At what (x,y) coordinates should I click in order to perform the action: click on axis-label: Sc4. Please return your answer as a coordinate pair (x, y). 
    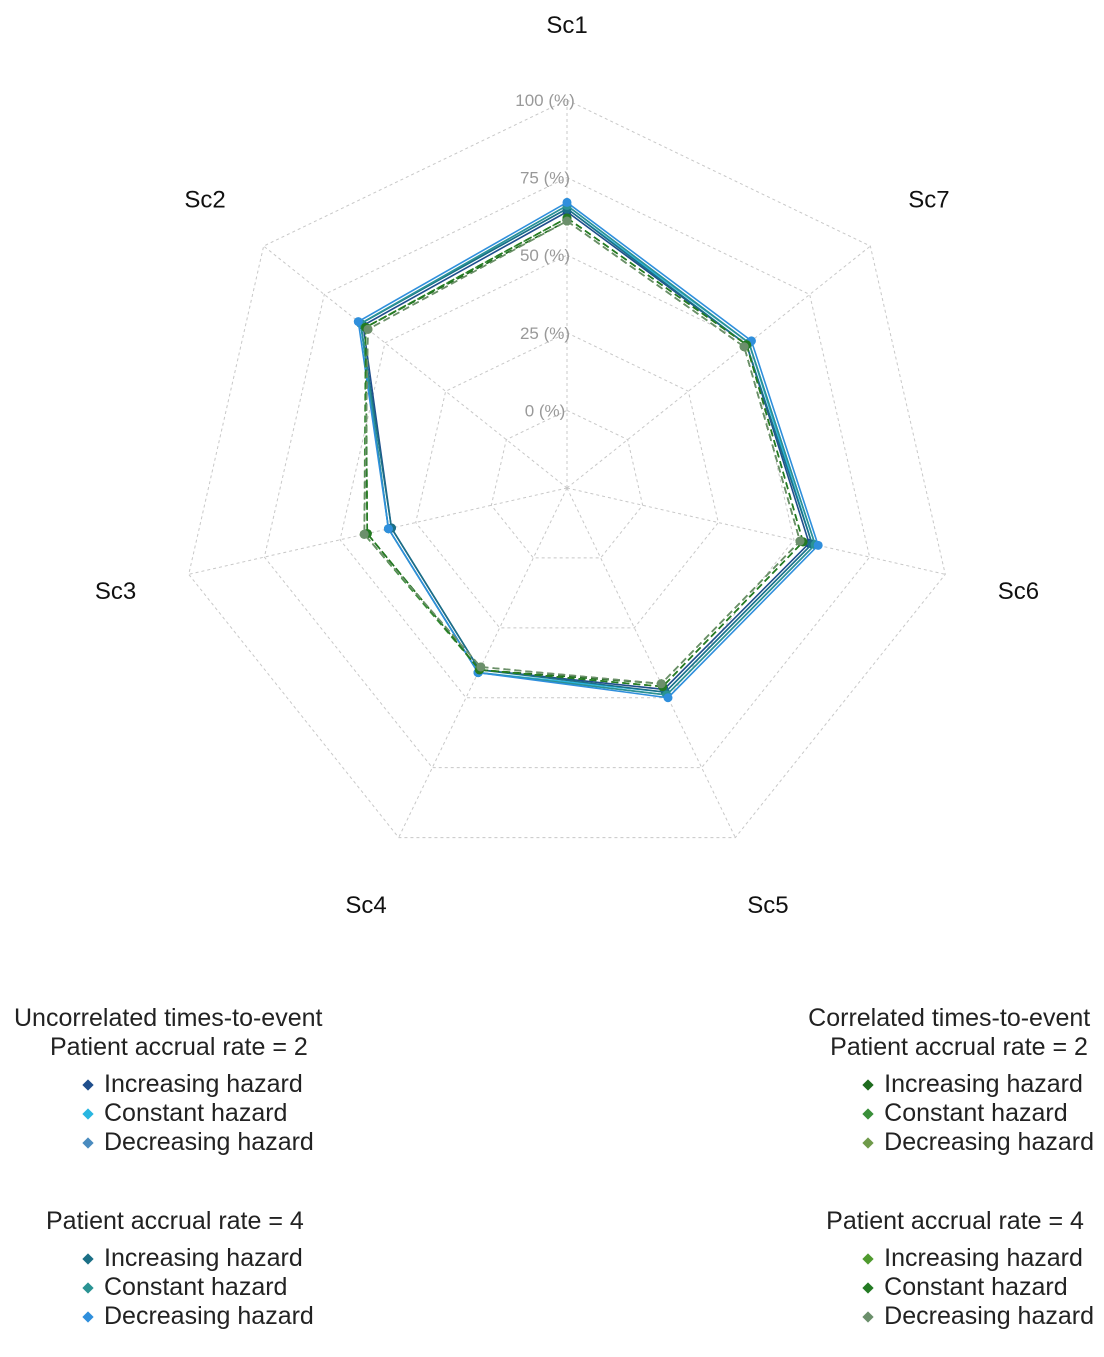
    Looking at the image, I should click on (365, 905).